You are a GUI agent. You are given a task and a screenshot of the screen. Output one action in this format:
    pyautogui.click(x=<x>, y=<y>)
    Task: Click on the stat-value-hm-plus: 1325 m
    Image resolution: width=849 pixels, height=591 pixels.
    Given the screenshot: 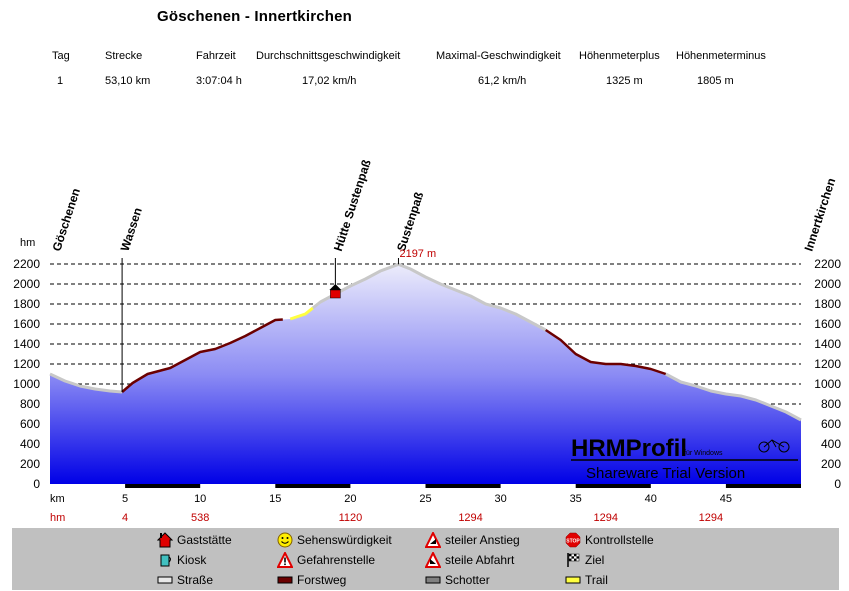 What is the action you would take?
    pyautogui.click(x=624, y=81)
    